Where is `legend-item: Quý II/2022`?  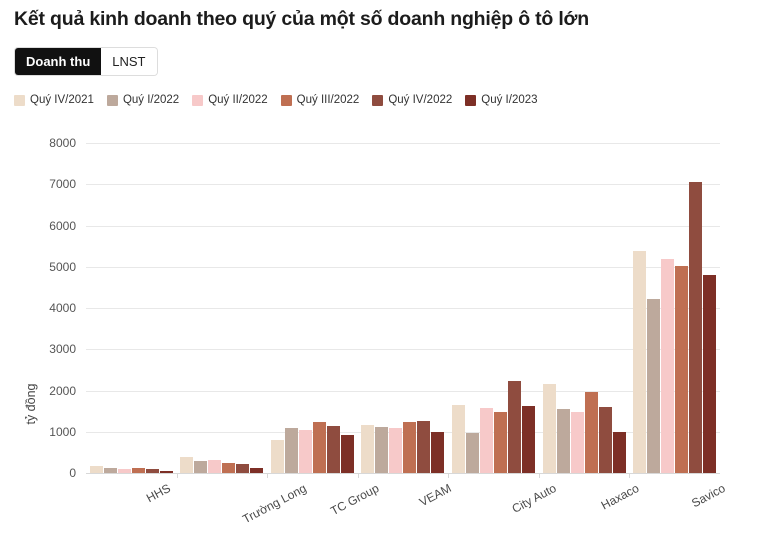
legend-item: Quý II/2022 is located at coordinates (230, 100).